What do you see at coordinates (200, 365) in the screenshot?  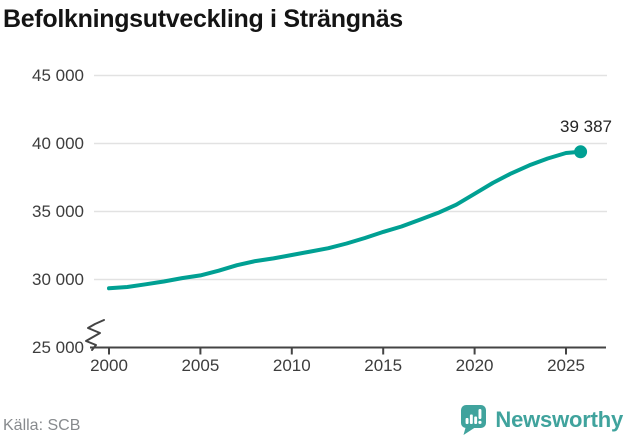 I see `x-axis-tick-label: 2005` at bounding box center [200, 365].